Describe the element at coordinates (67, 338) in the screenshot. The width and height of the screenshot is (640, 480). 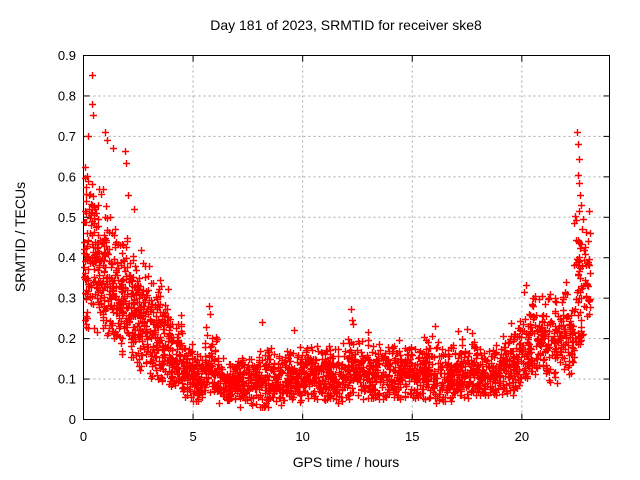
I see `y-tick-label: 0.2` at that location.